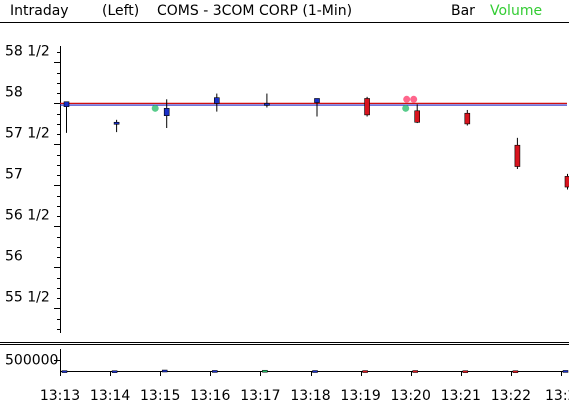 The width and height of the screenshot is (569, 408). Describe the element at coordinates (14, 93) in the screenshot. I see `y-tick-label: 58` at that location.